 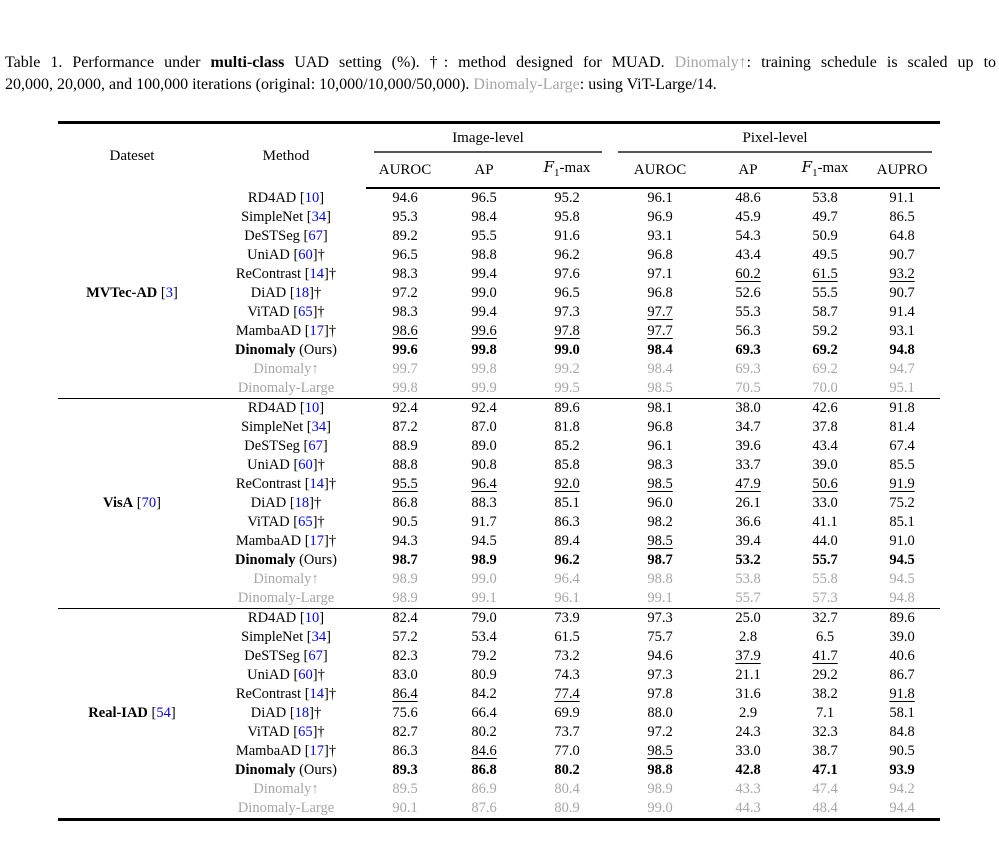 I want to click on header-method: Method, so click(x=286, y=155).